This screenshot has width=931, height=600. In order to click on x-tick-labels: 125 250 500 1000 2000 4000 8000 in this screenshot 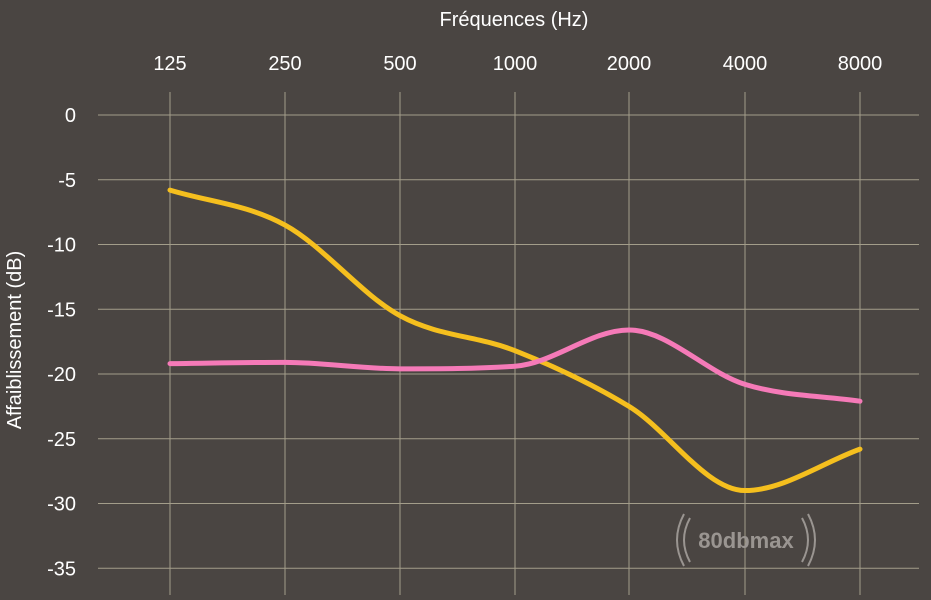, I will do `click(517, 64)`.